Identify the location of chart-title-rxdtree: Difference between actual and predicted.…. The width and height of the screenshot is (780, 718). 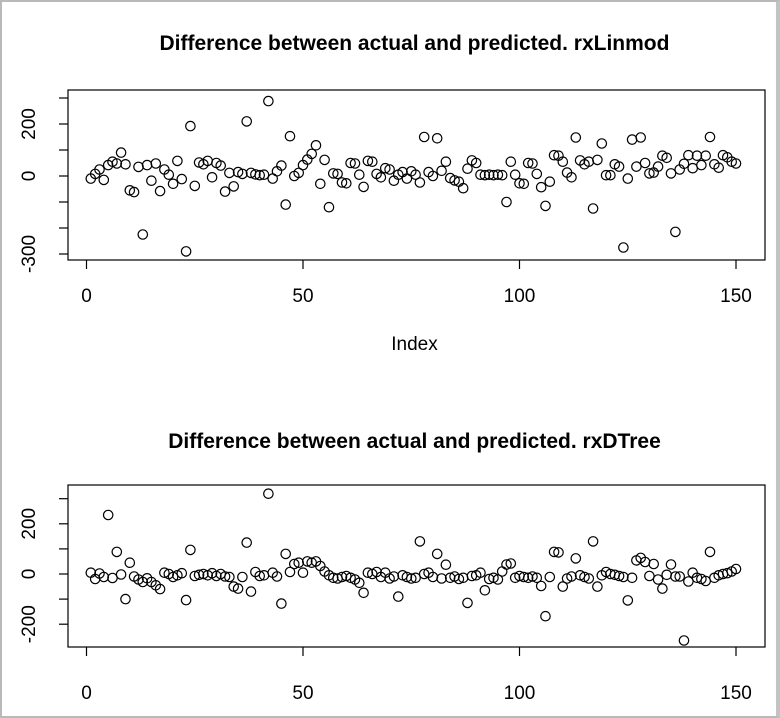
(414, 441).